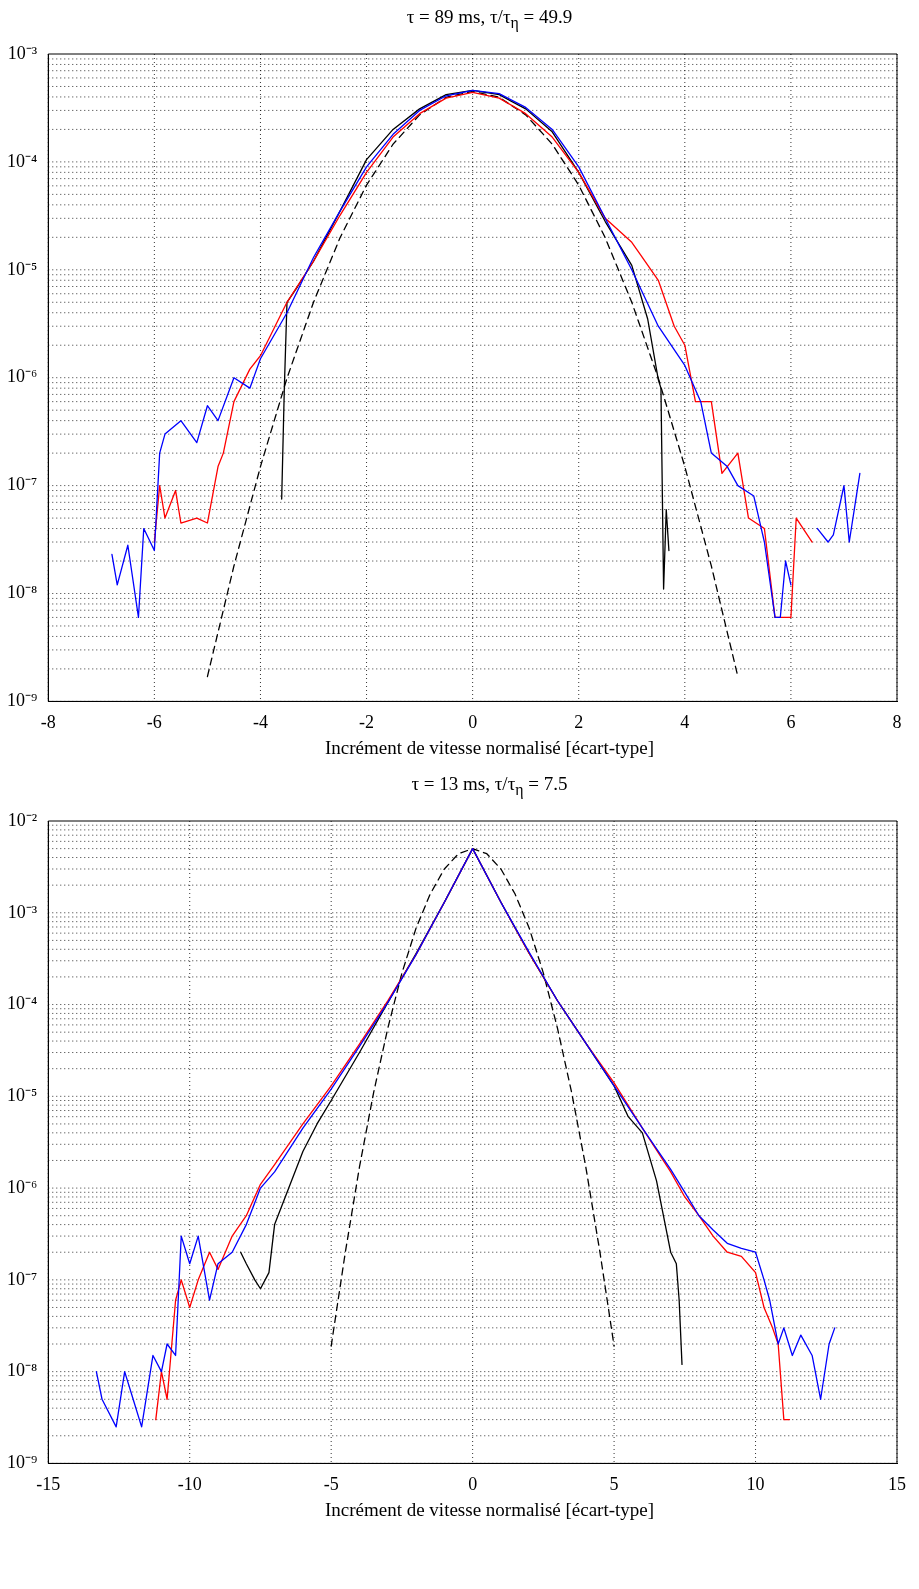  Describe the element at coordinates (489, 18) in the screenshot. I see `chart-title: τ = 89 ms, τ/τ$_{η}$ = 49.9` at that location.